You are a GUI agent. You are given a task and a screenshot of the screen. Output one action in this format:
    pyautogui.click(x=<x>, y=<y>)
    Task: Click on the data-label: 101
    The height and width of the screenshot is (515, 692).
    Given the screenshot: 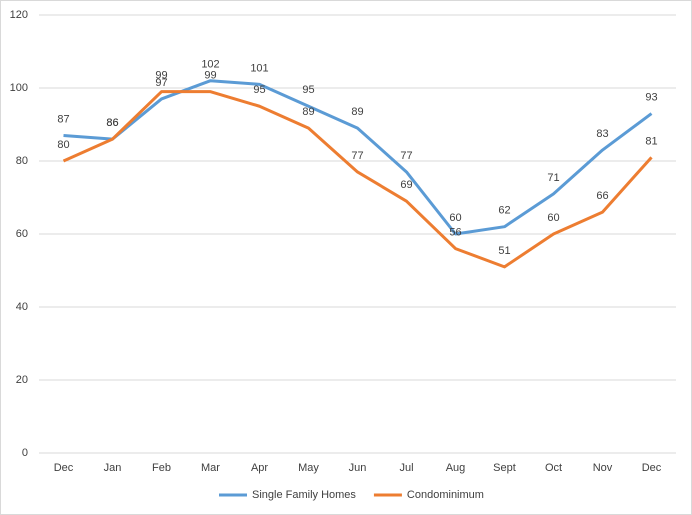 What is the action you would take?
    pyautogui.click(x=259, y=68)
    